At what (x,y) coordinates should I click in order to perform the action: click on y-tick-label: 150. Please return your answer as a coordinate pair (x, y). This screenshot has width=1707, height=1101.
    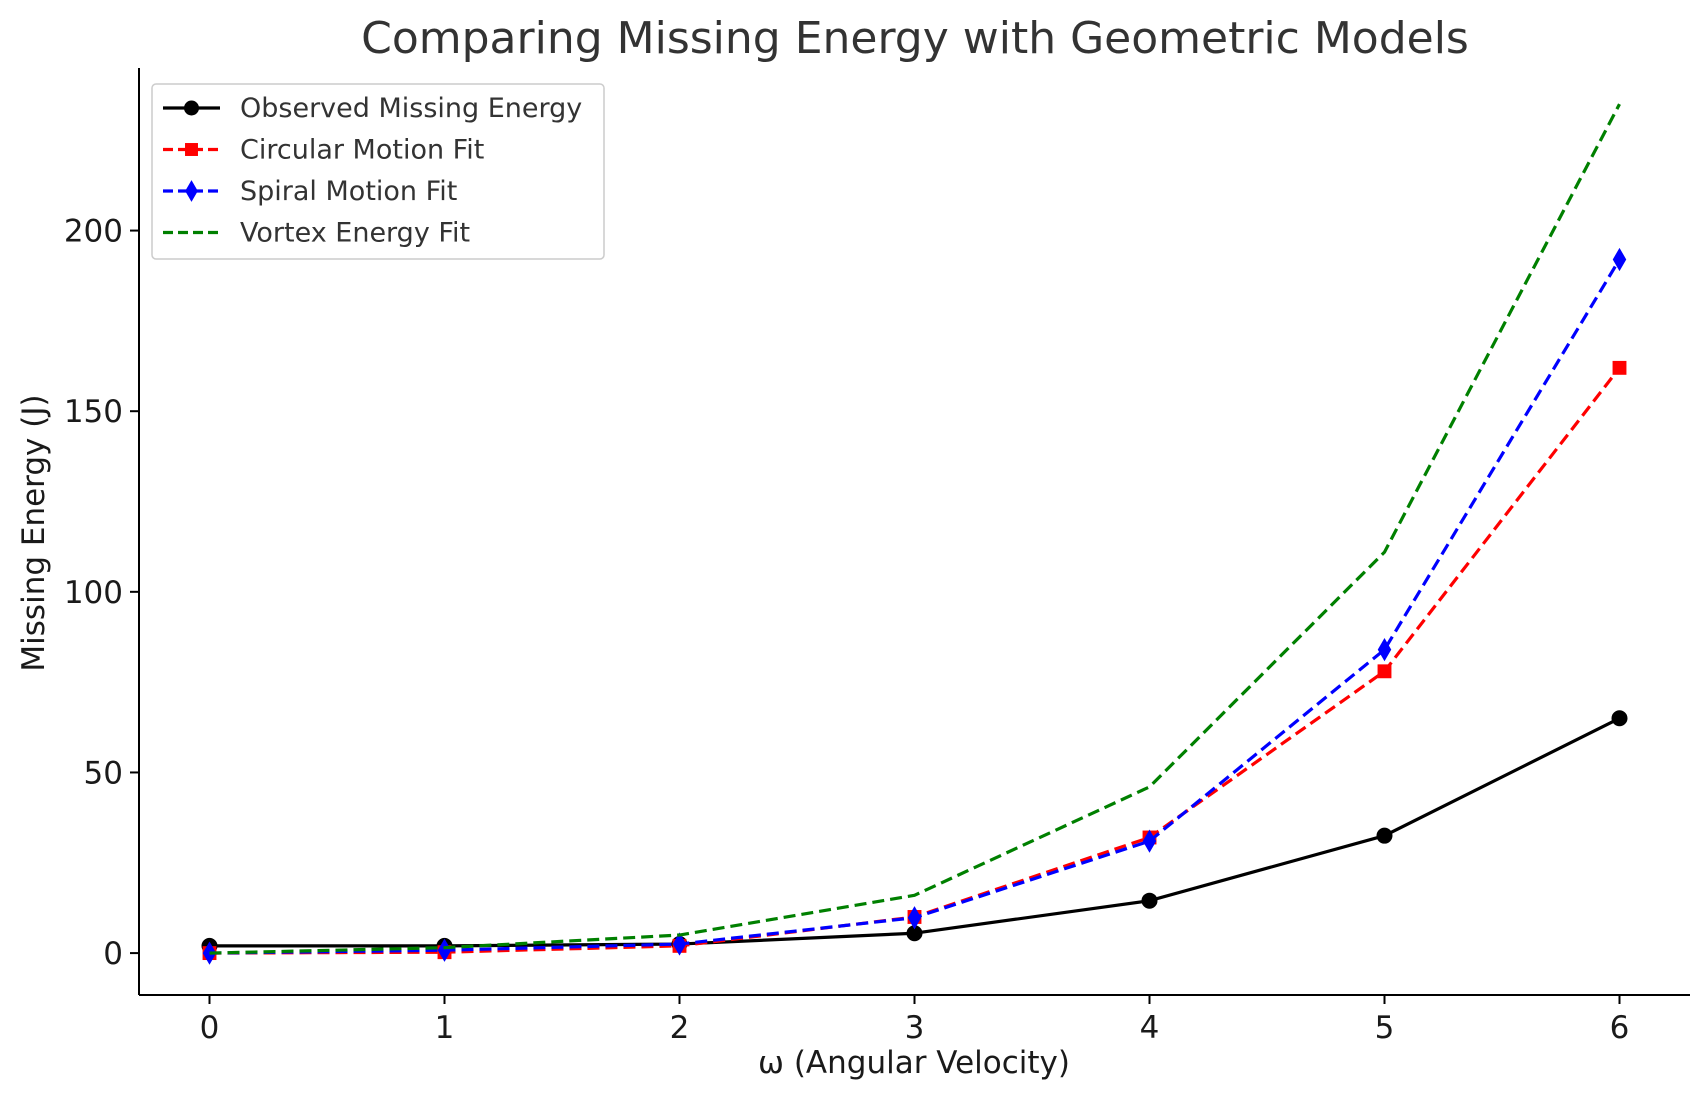
    Looking at the image, I should click on (93, 412).